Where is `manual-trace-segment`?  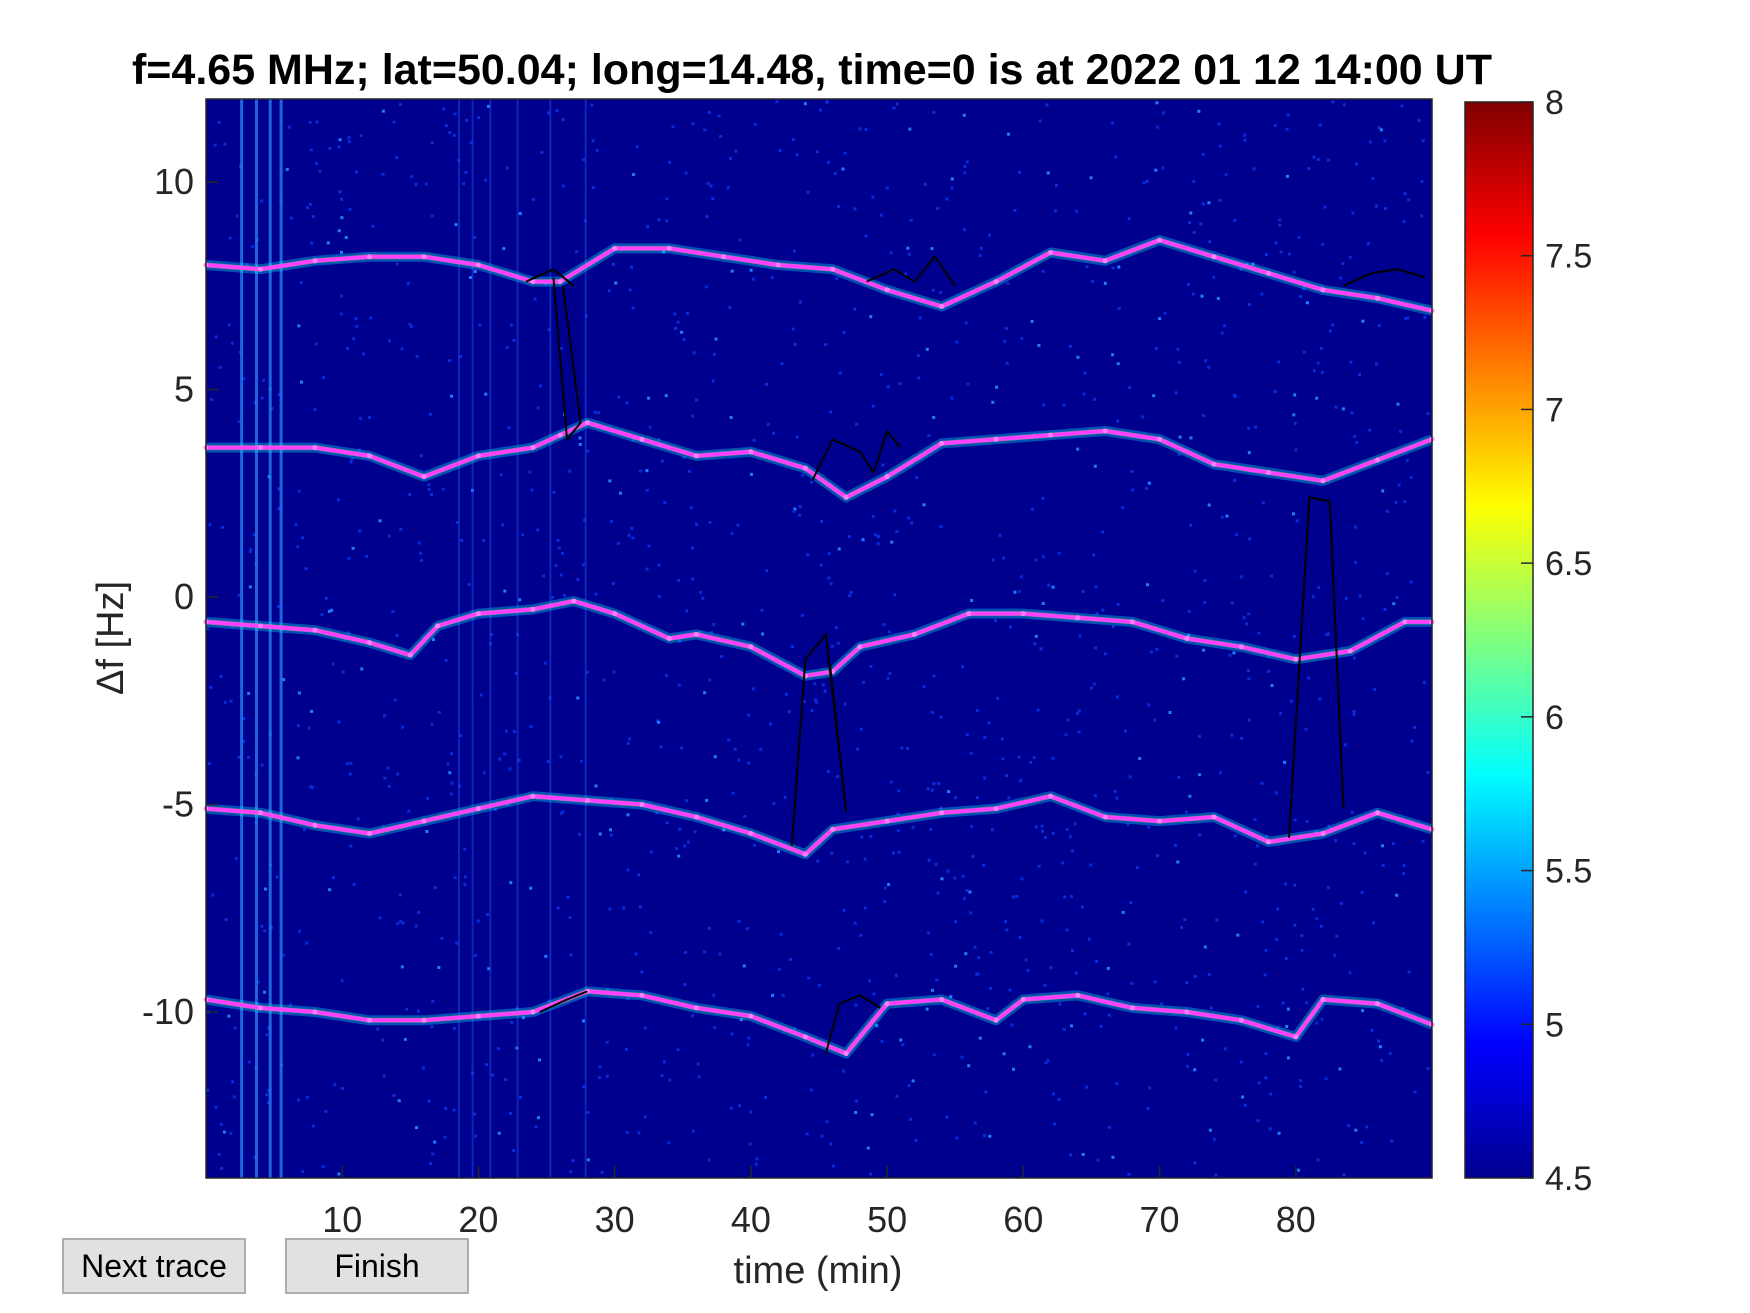 manual-trace-segment is located at coordinates (819, 739).